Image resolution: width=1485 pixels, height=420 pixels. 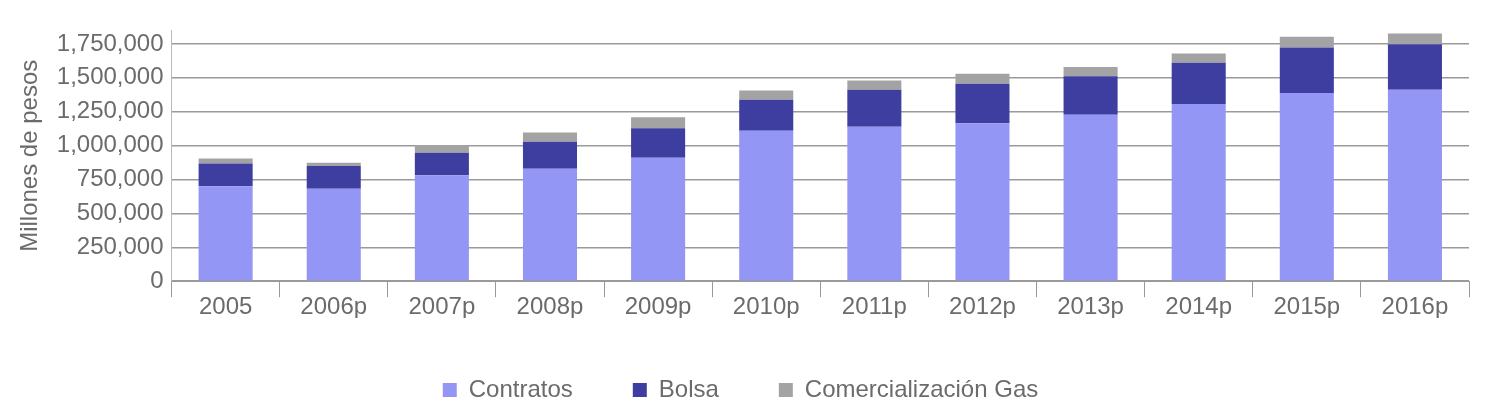 I want to click on legend-label: Comercialización Gas, so click(x=921, y=388).